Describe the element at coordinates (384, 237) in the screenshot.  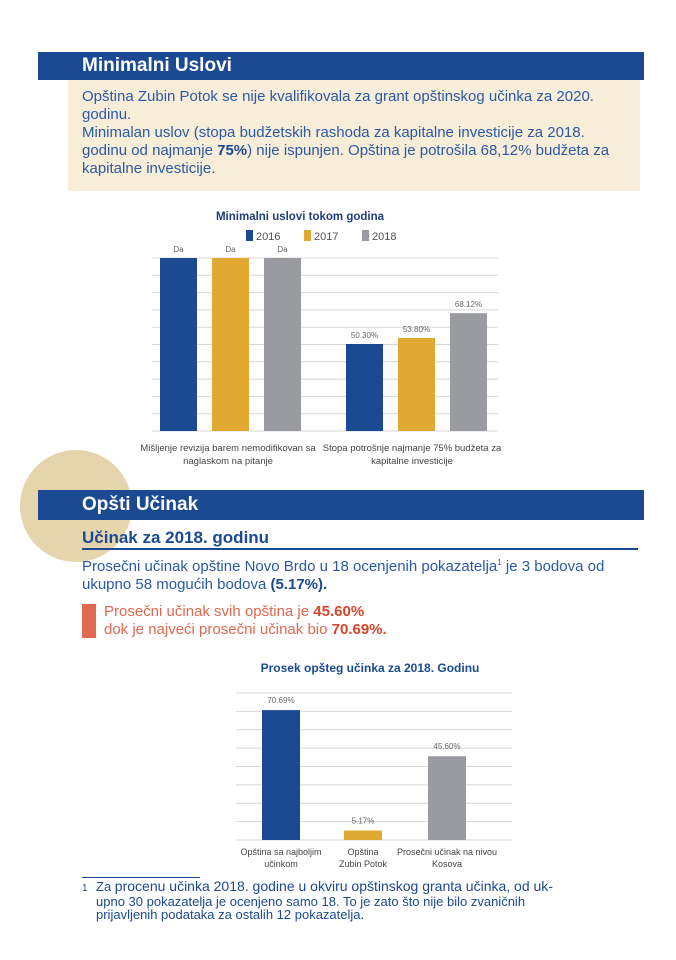
I see `legend-label-2018: 2018` at that location.